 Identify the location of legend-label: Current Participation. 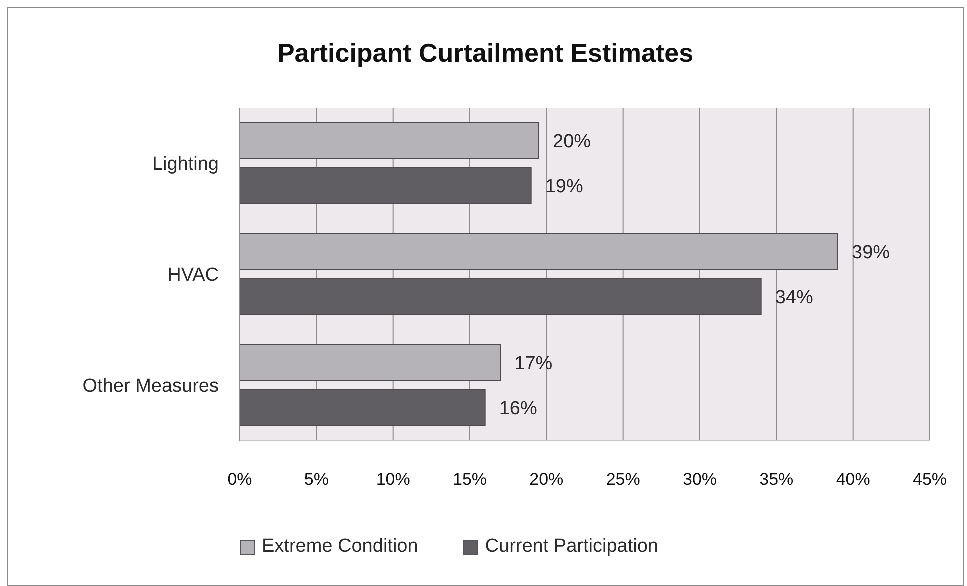
(571, 547).